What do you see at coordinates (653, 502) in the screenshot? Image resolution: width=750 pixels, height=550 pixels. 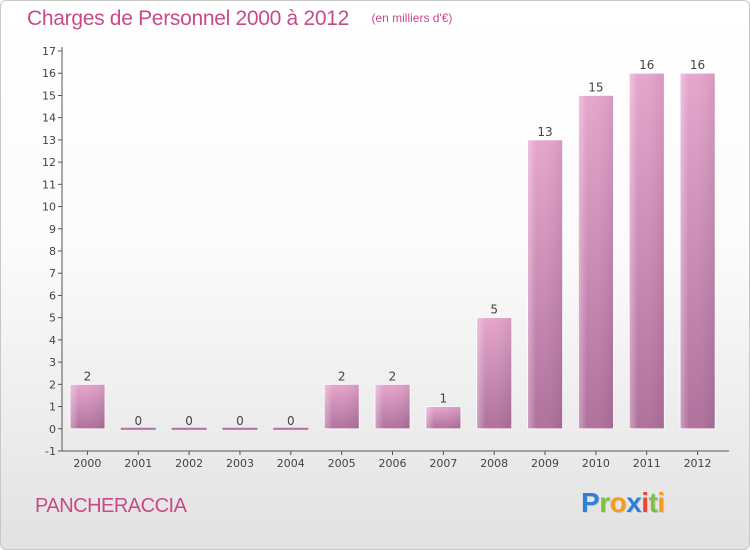 I see `logo-letter: t` at bounding box center [653, 502].